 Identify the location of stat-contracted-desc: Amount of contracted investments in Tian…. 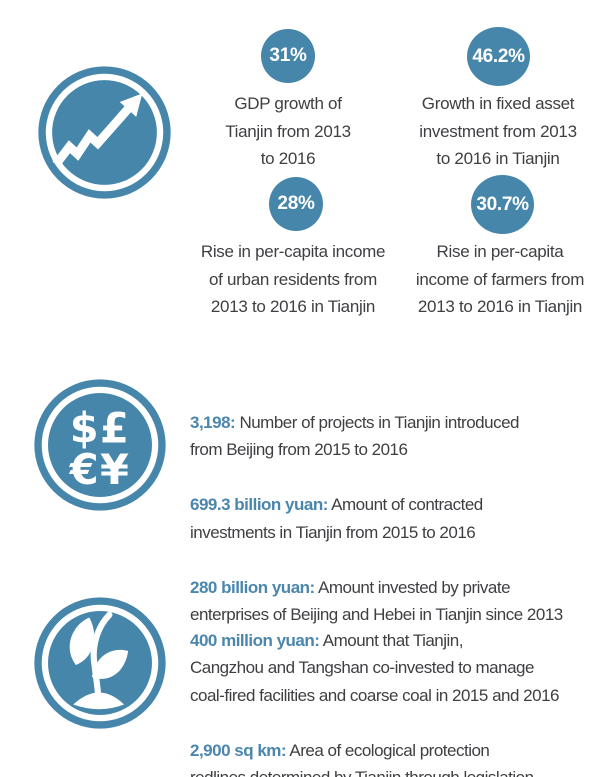
(336, 518).